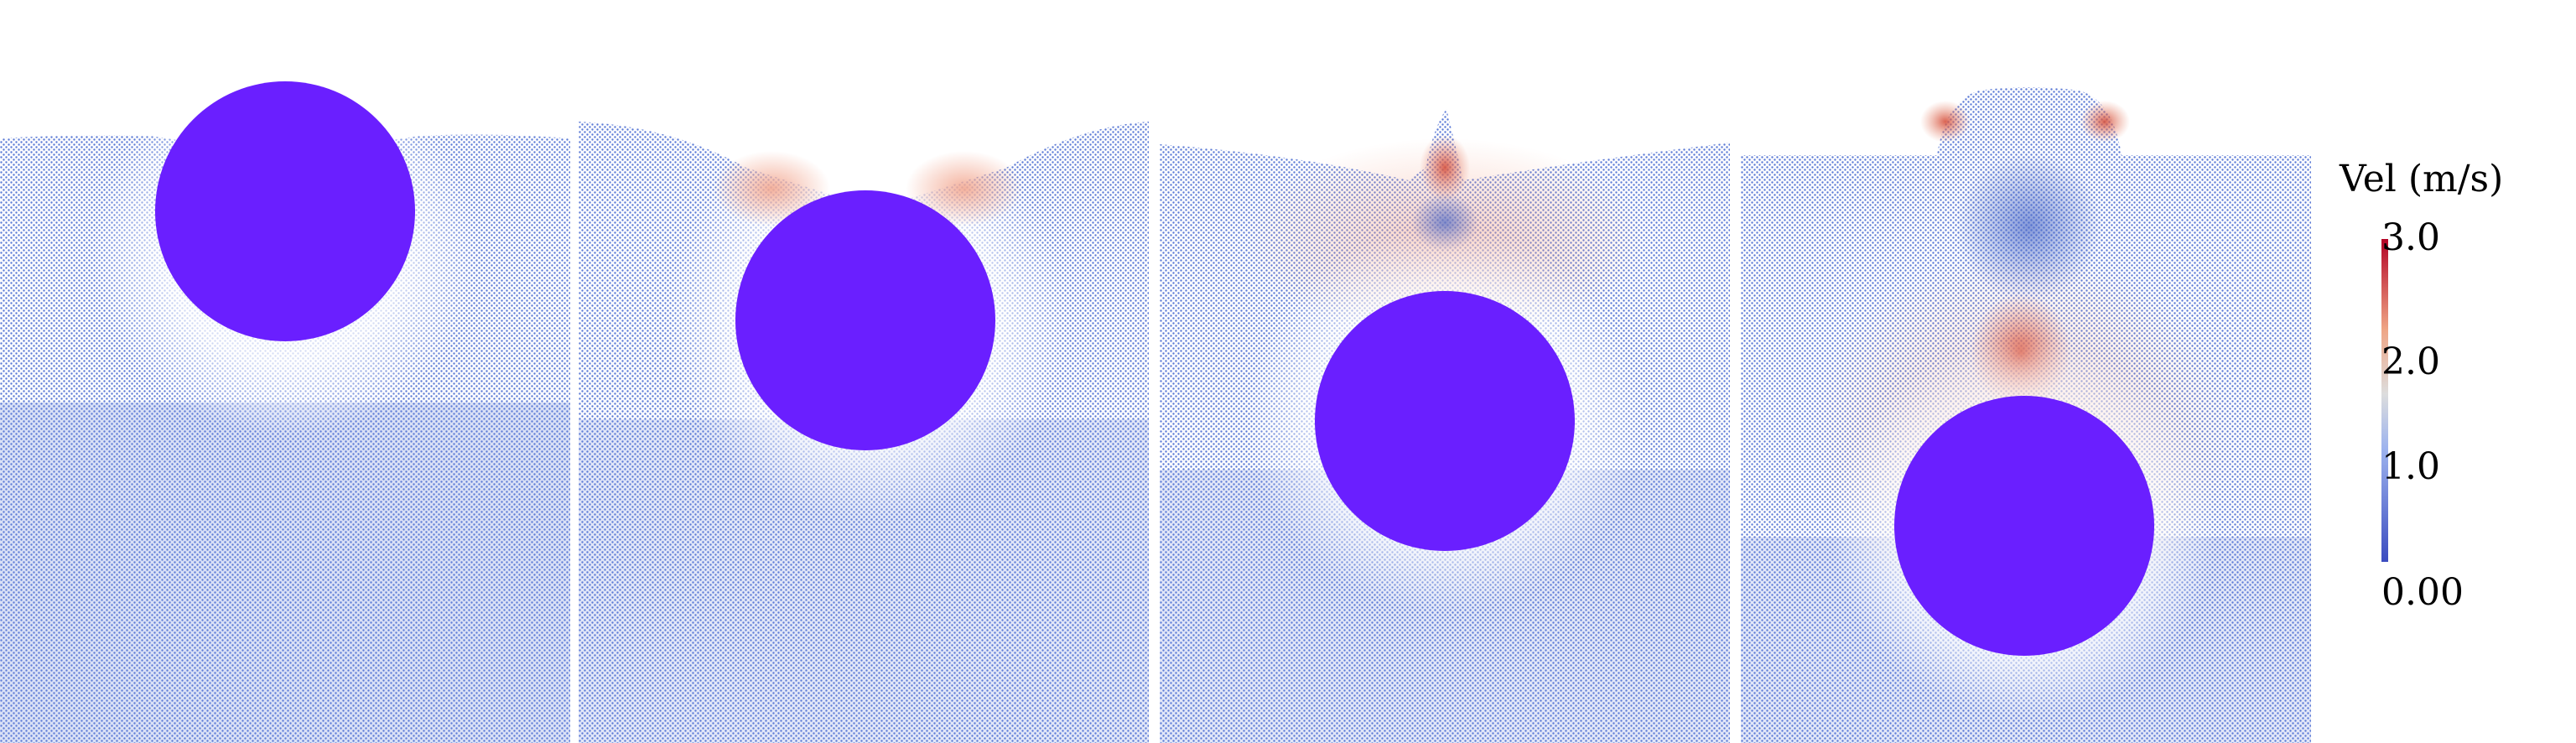 Image resolution: width=2576 pixels, height=743 pixels. What do you see at coordinates (2422, 592) in the screenshot?
I see `colorbar-tick-min: 0.00` at bounding box center [2422, 592].